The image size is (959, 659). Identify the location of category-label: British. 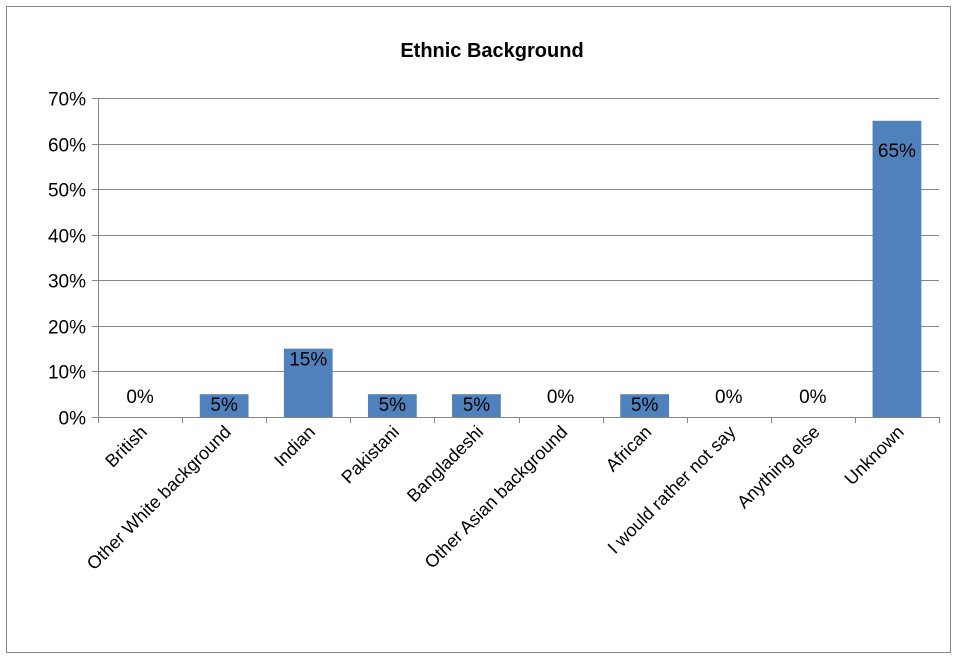
(126, 447).